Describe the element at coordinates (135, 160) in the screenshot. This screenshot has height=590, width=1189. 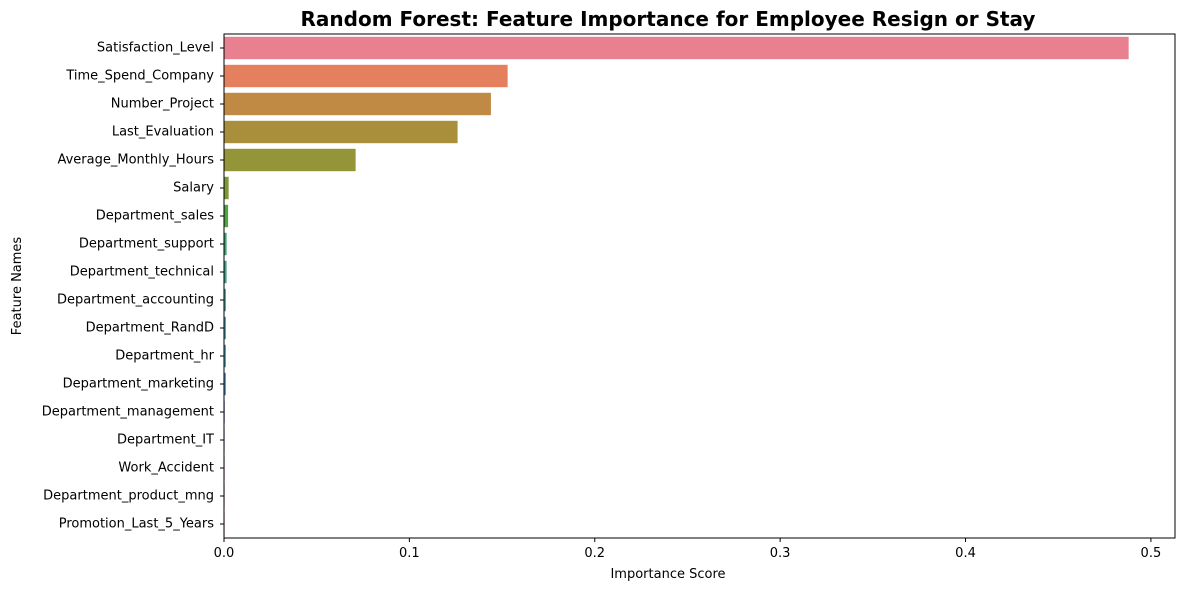
I see `y-tick-label: Average_Monthly_Hours` at that location.